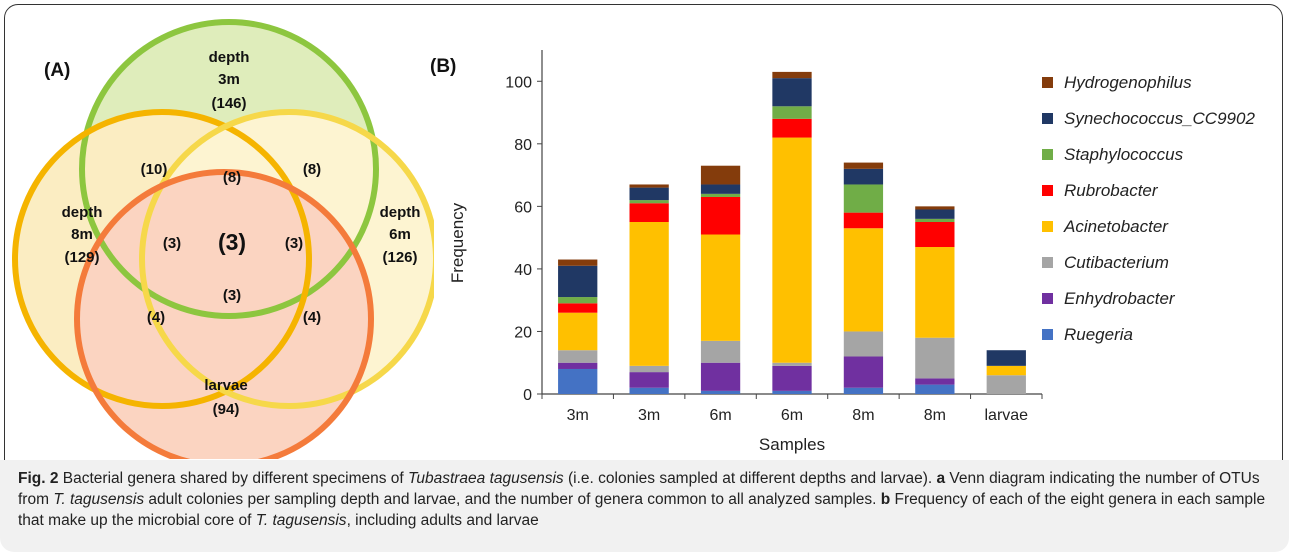 The image size is (1289, 552). I want to click on region-3m-6m-8m: (8), so click(232, 177).